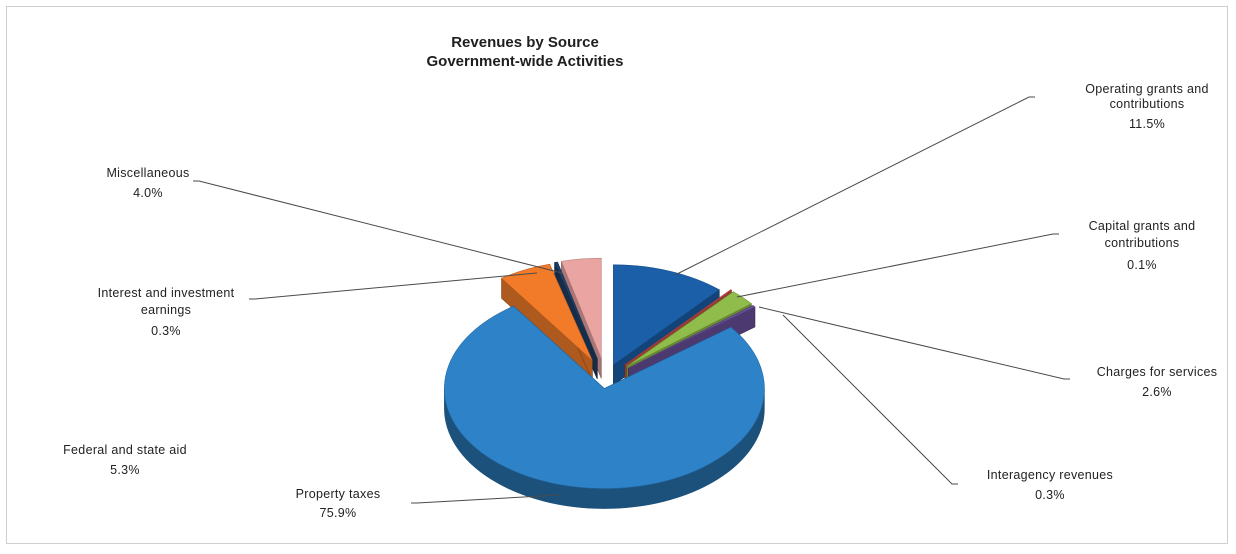 The width and height of the screenshot is (1236, 554). I want to click on slice-percent-label-5: 5.3%, so click(125, 470).